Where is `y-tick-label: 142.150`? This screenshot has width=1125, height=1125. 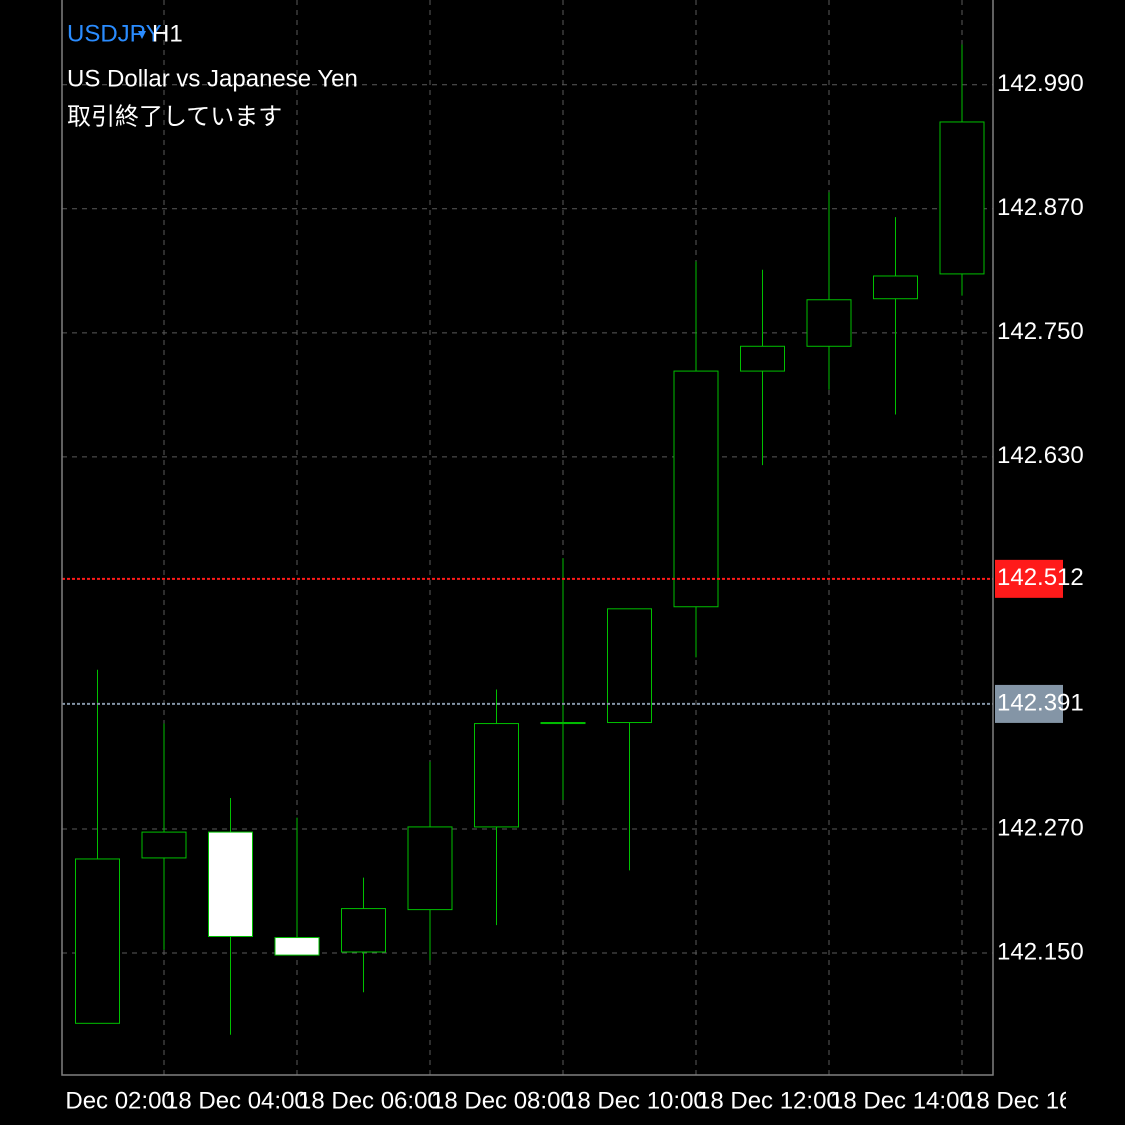
y-tick-label: 142.150 is located at coordinates (1040, 951).